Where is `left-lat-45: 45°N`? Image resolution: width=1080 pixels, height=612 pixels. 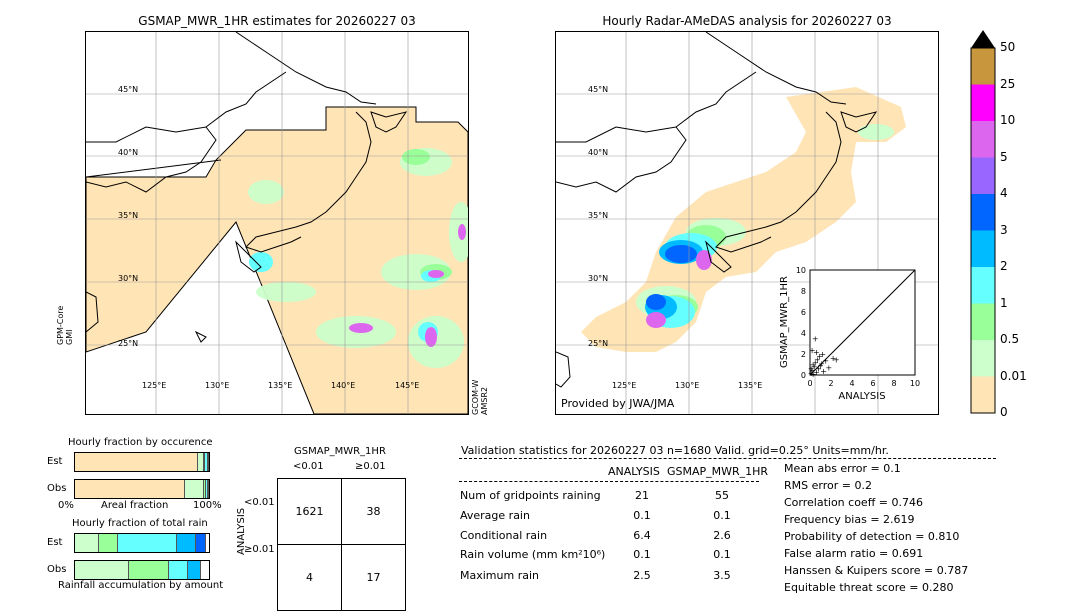 left-lat-45: 45°N is located at coordinates (128, 89).